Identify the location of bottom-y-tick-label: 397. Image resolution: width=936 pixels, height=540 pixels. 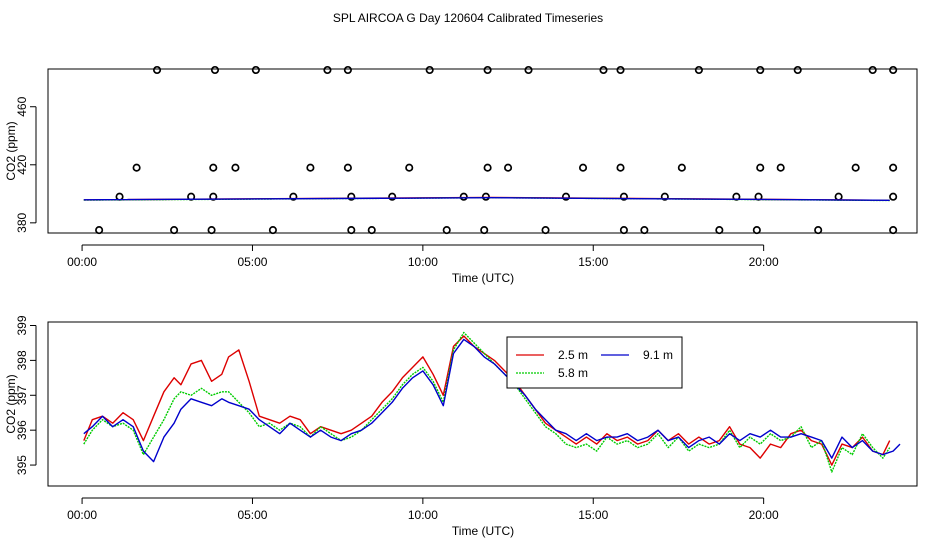
(22, 395).